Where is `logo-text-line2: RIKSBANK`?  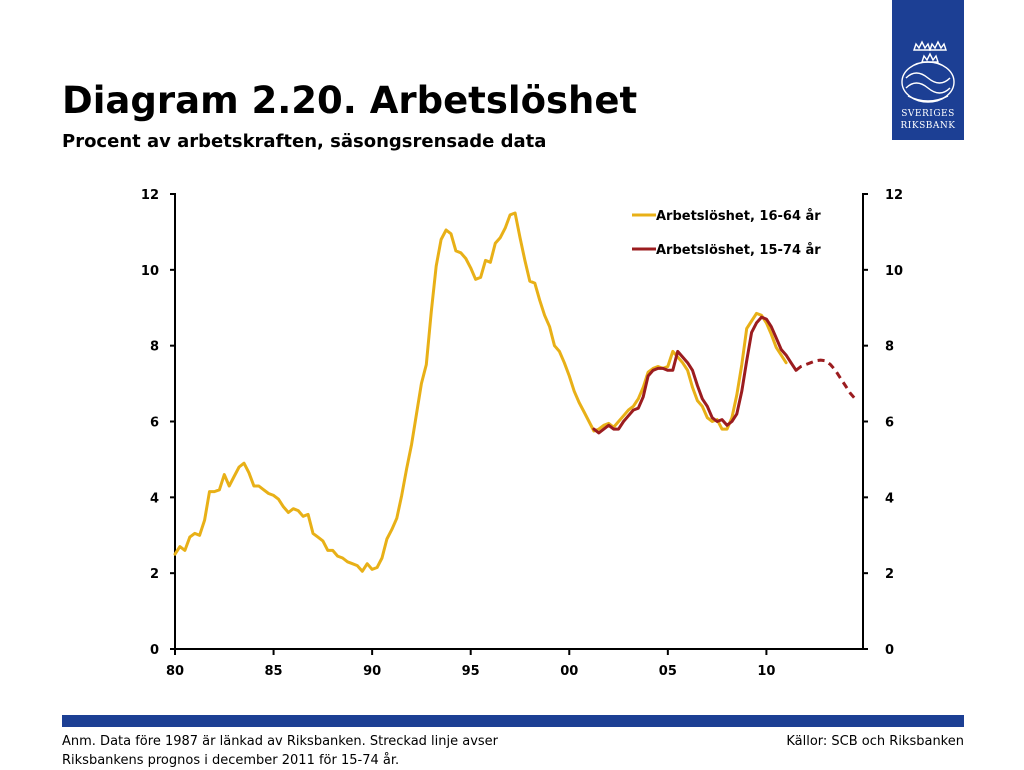 logo-text-line2: RIKSBANK is located at coordinates (928, 126).